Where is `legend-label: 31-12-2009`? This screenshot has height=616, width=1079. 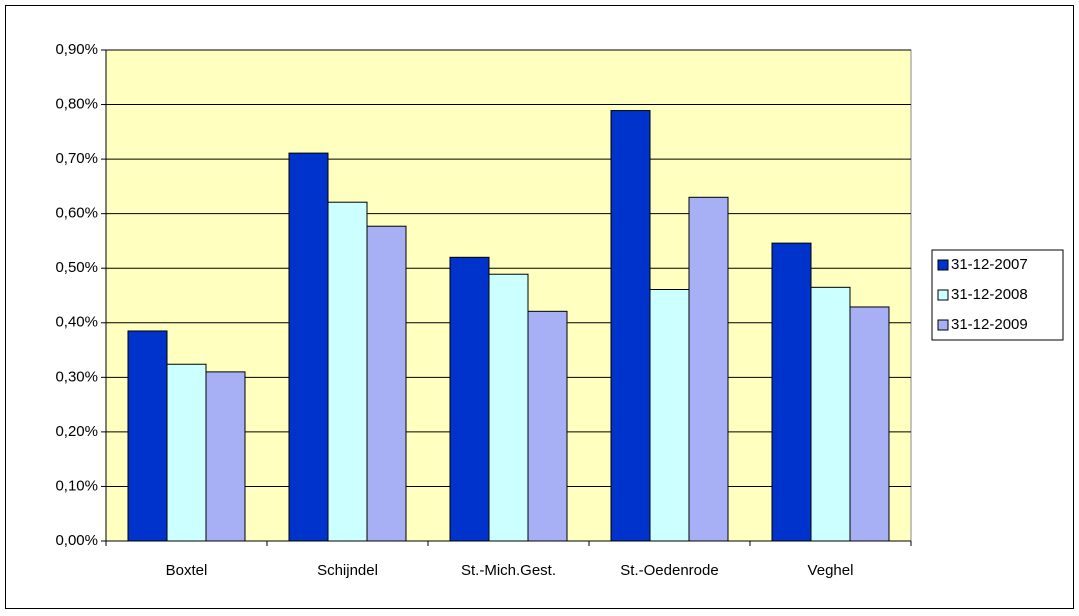
legend-label: 31-12-2009 is located at coordinates (989, 324).